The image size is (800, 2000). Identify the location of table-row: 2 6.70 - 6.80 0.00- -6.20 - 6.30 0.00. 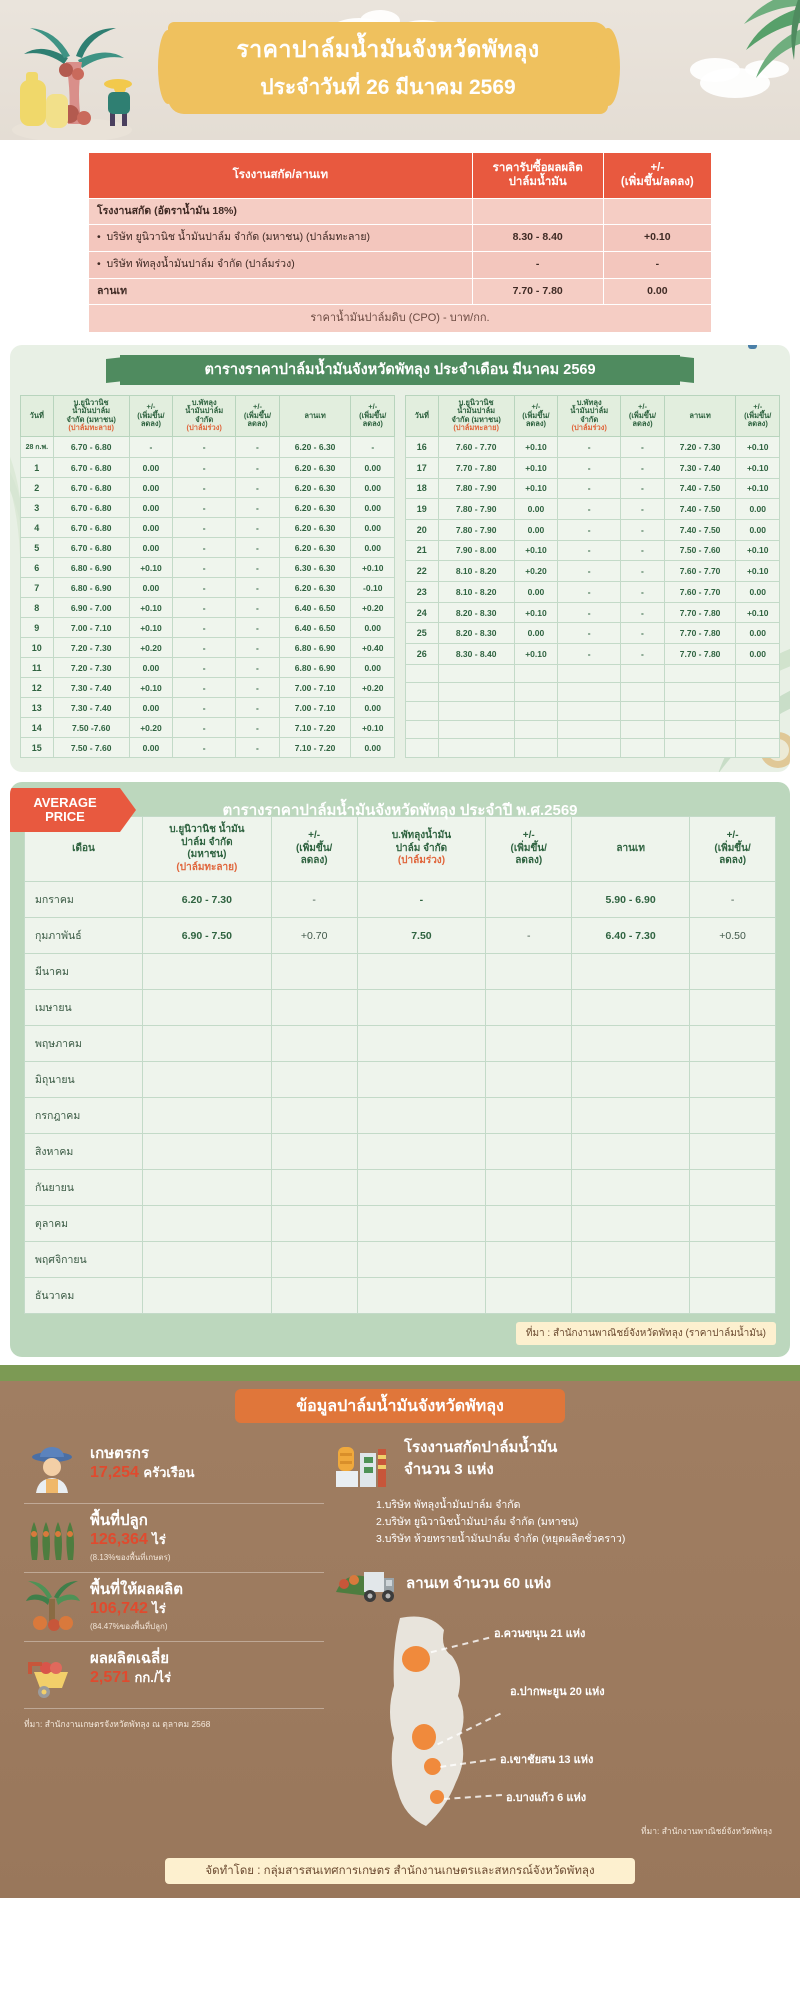
(207, 488).